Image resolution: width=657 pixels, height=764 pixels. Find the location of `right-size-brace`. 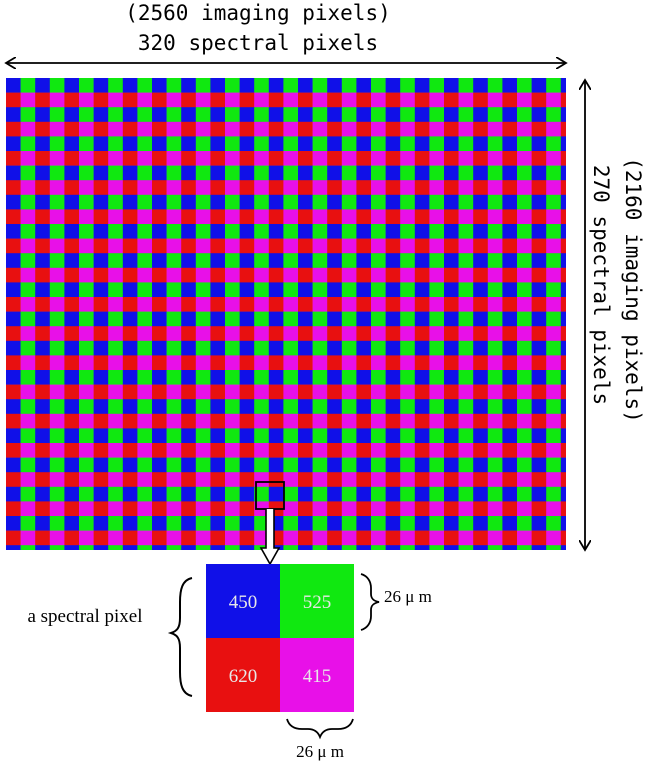

right-size-brace is located at coordinates (370, 602).